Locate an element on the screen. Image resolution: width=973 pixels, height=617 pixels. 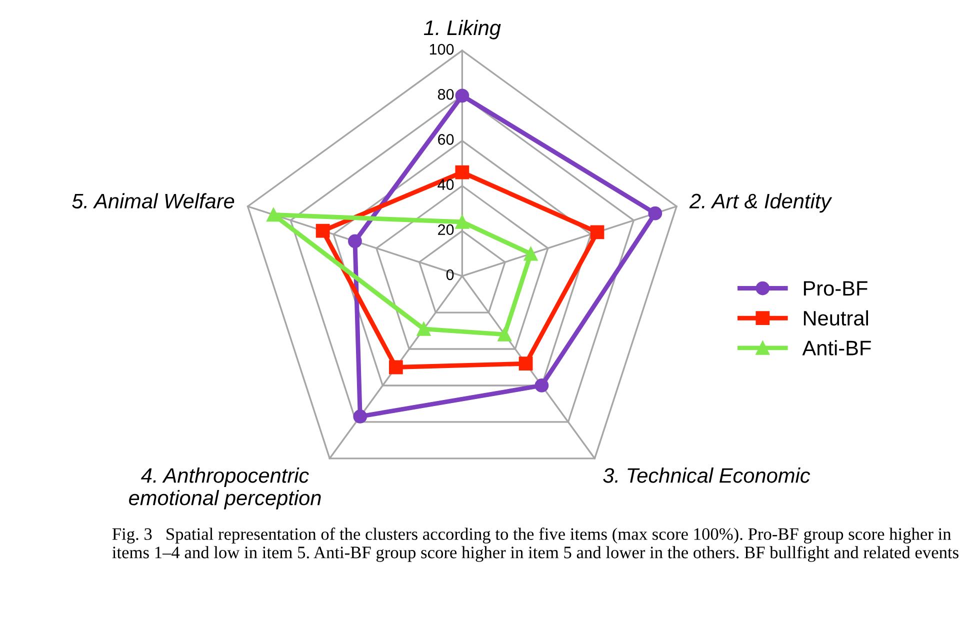
spoke-label: 4. Anthropocentric emotional perception is located at coordinates (225, 489).